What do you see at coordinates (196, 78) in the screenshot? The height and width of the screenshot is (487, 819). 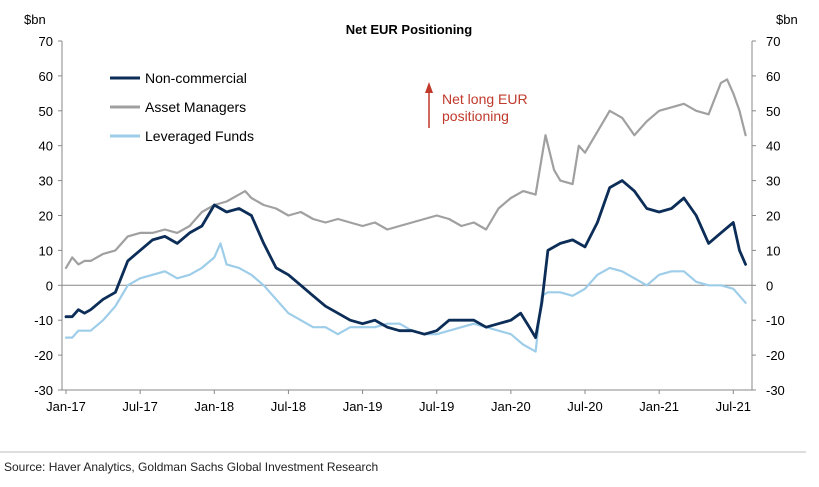 I see `legend-label-non-commercial: Non-commercial` at bounding box center [196, 78].